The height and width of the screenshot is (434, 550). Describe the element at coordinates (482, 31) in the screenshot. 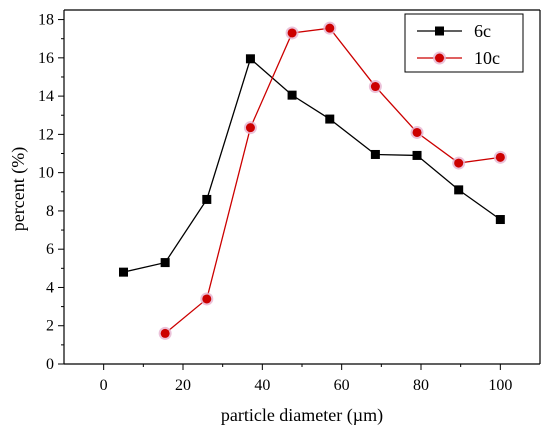

I see `legend-label-6c: 6c` at that location.